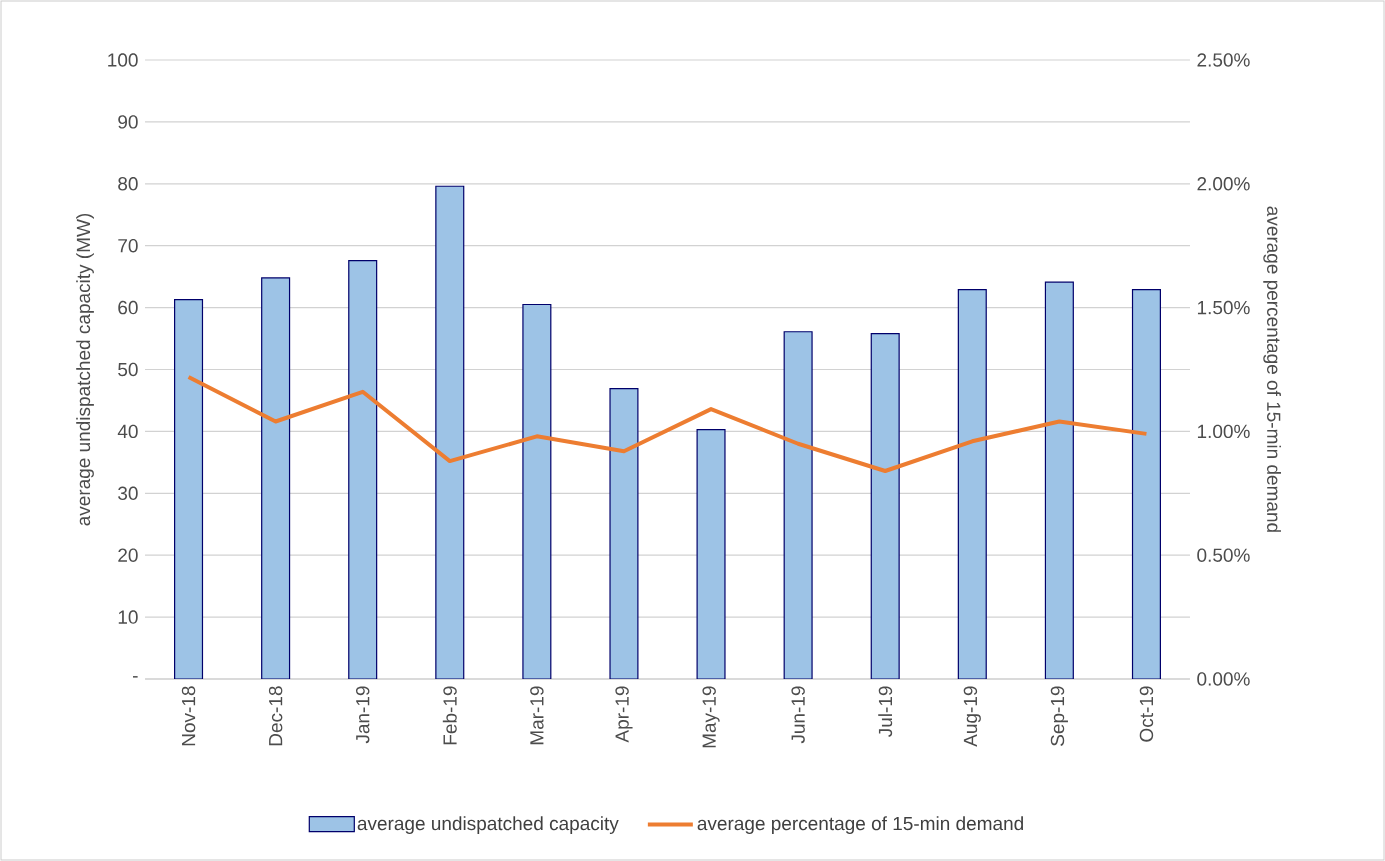 This screenshot has height=861, width=1385. Describe the element at coordinates (1223, 555) in the screenshot. I see `y2-tick-label: 0.50%` at that location.